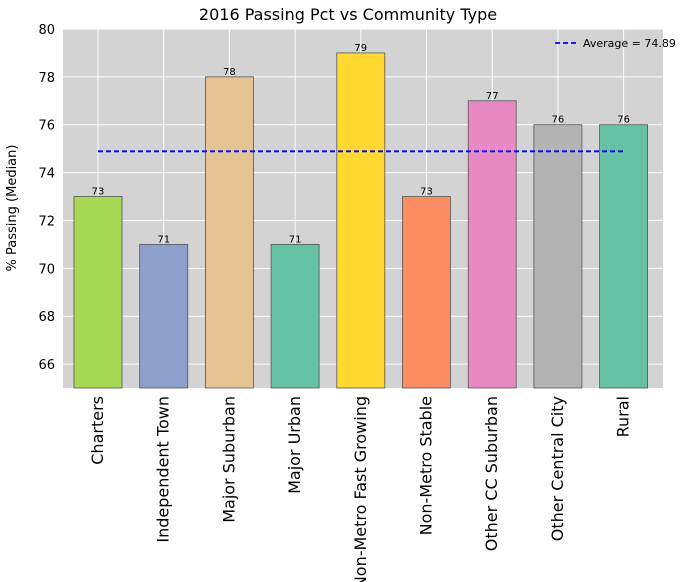 This screenshot has height=582, width=686. Describe the element at coordinates (629, 43) in the screenshot. I see `legend-label: Average = 74.89` at that location.